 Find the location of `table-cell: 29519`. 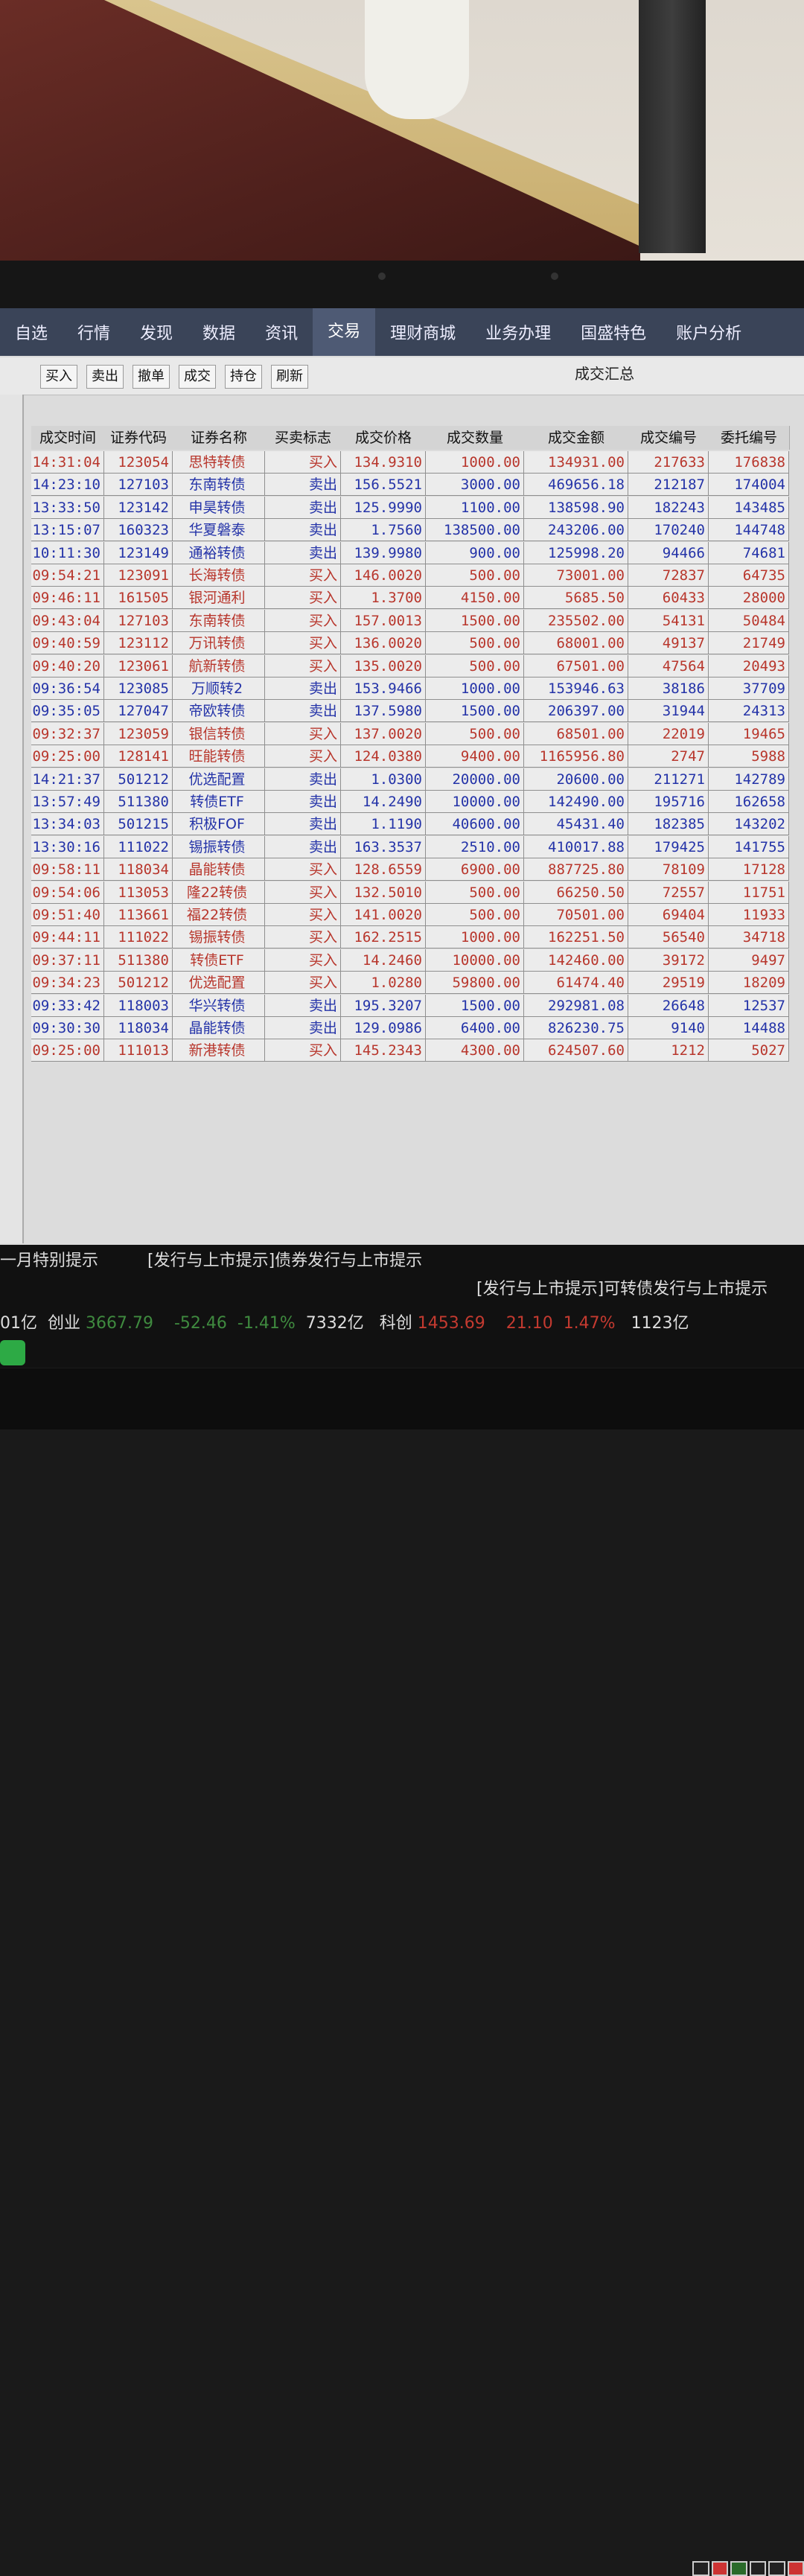

table-cell: 29519 is located at coordinates (669, 983).